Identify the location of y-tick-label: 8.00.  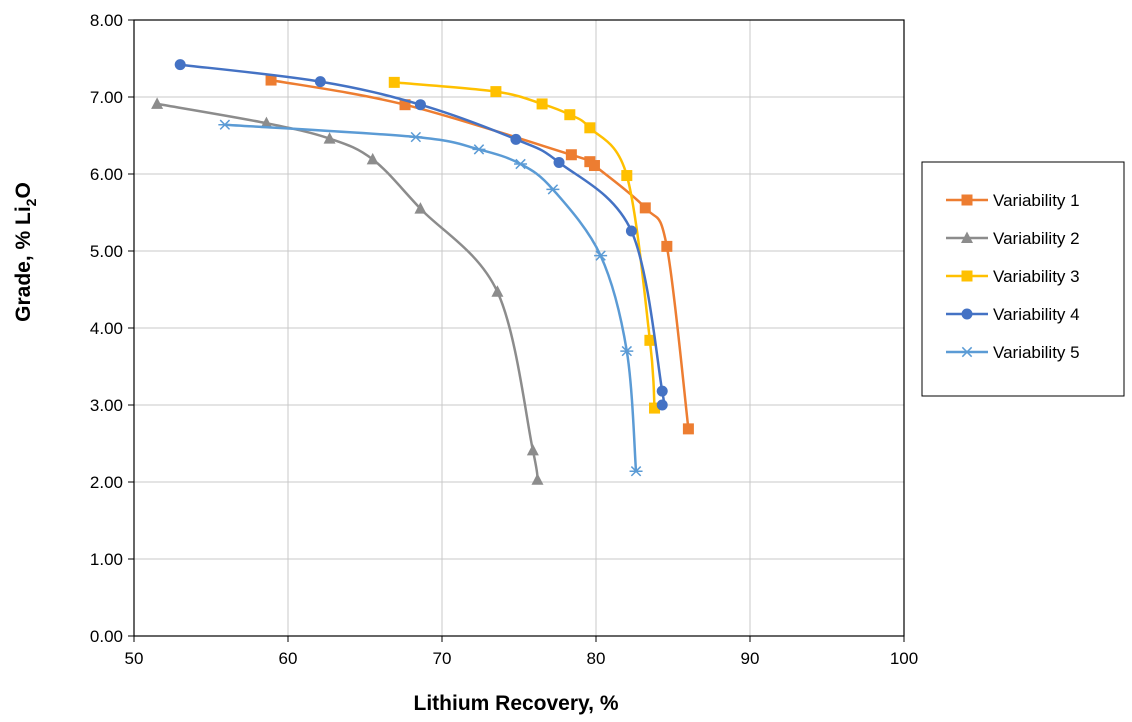
(106, 20).